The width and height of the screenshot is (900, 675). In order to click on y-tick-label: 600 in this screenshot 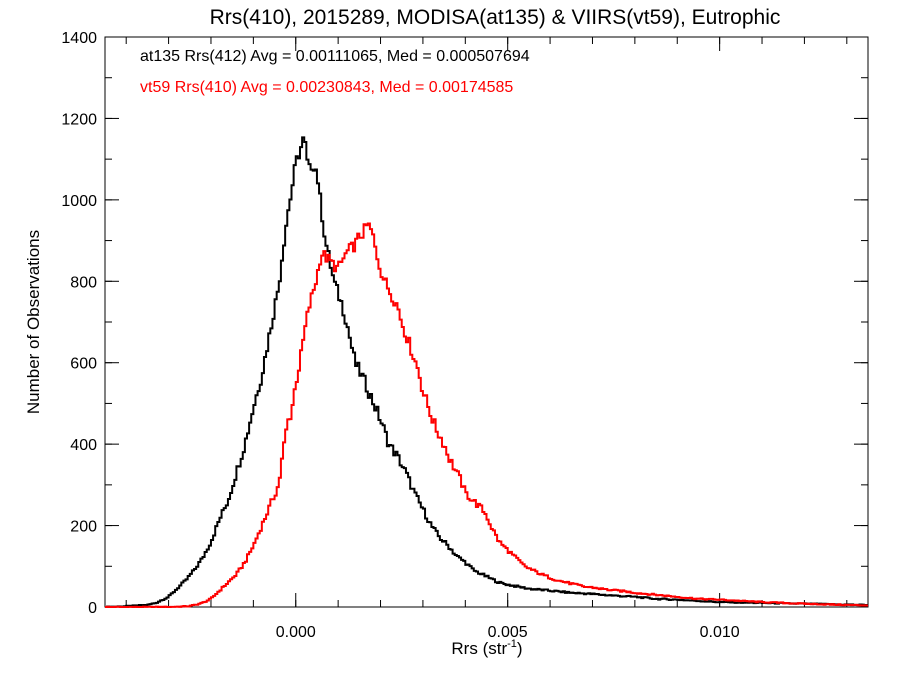, I will do `click(83, 364)`.